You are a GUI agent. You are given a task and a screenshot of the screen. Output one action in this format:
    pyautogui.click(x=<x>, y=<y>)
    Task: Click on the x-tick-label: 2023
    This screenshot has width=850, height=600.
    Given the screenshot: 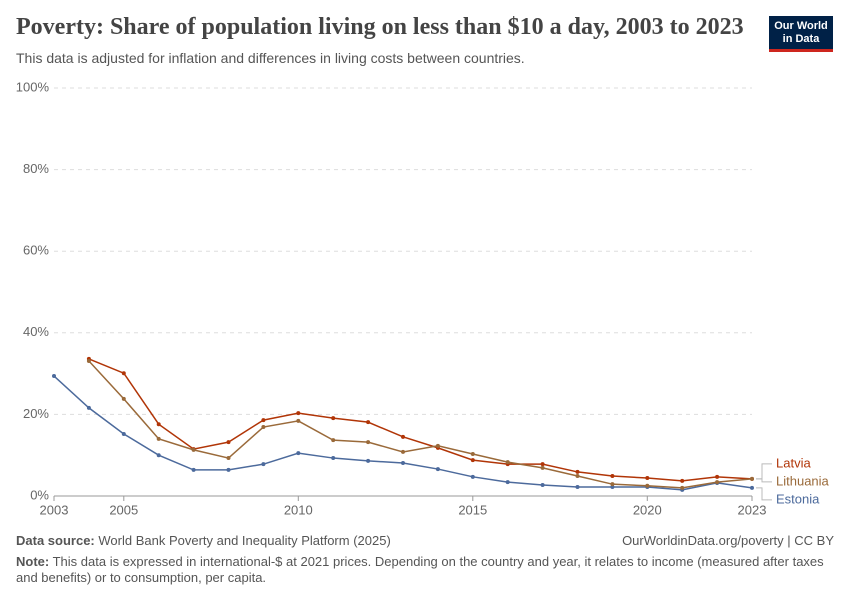 What is the action you would take?
    pyautogui.click(x=752, y=509)
    